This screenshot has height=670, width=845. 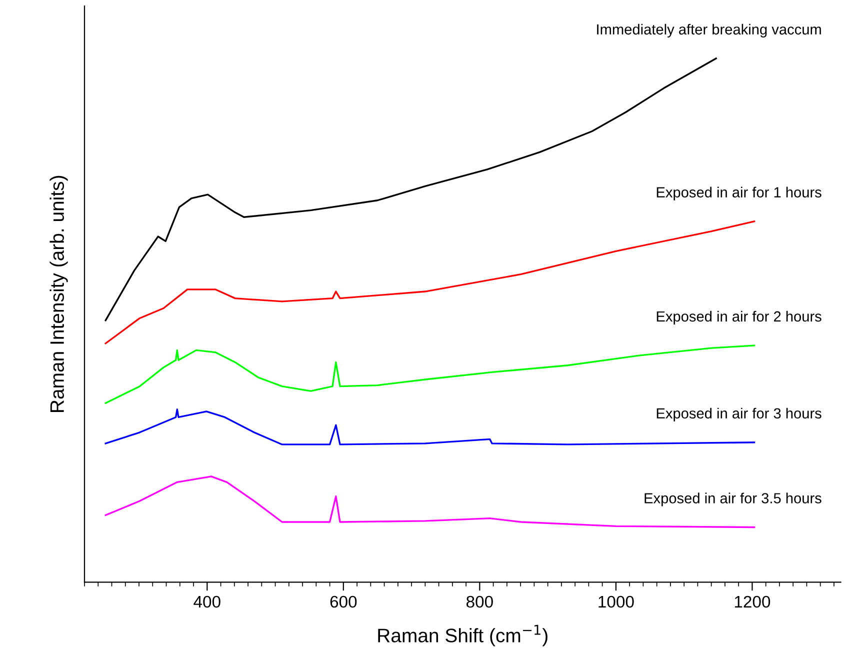 I want to click on x-tick-label: 800, so click(x=479, y=602).